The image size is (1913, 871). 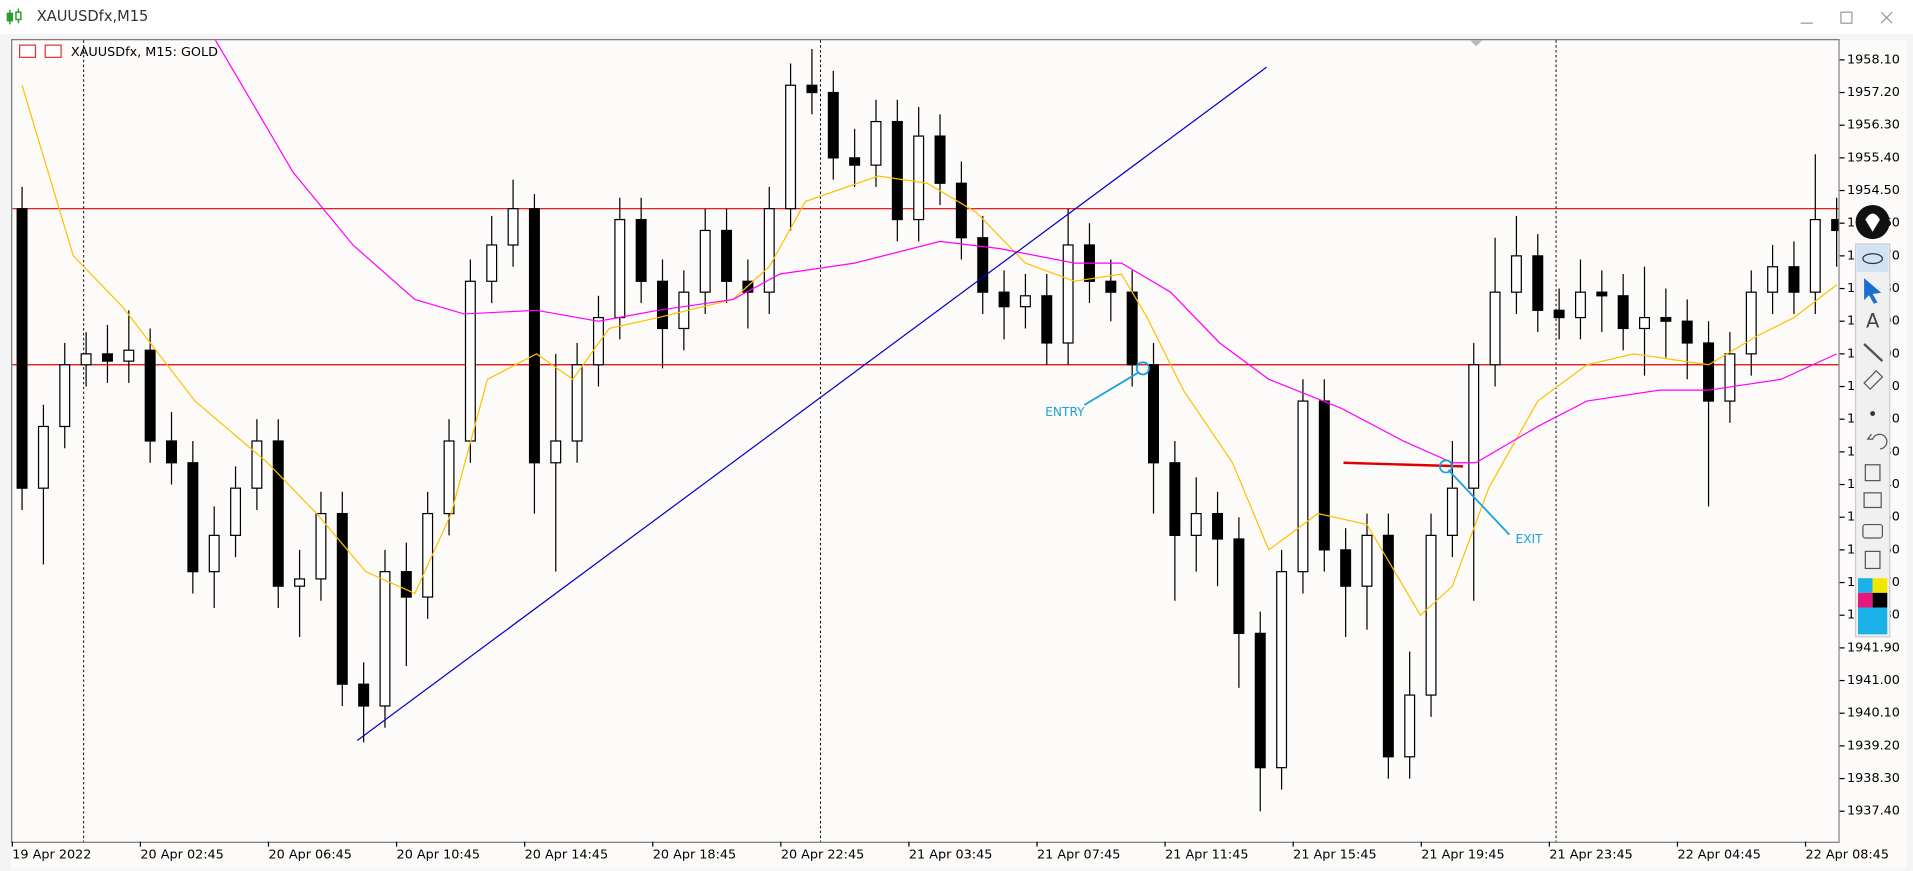 What do you see at coordinates (1873, 745) in the screenshot?
I see `y-tick-label: 1939.20` at bounding box center [1873, 745].